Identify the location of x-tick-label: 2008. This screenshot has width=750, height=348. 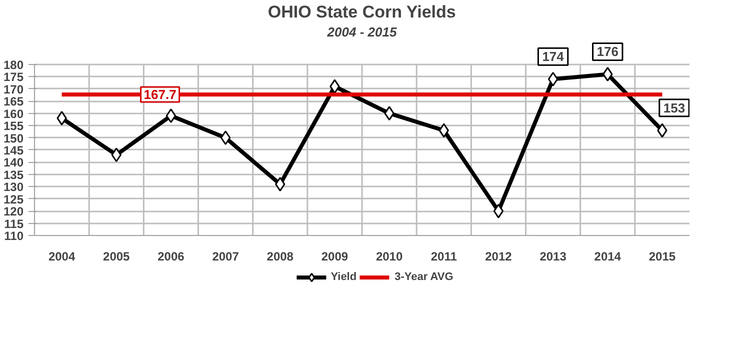
(280, 257).